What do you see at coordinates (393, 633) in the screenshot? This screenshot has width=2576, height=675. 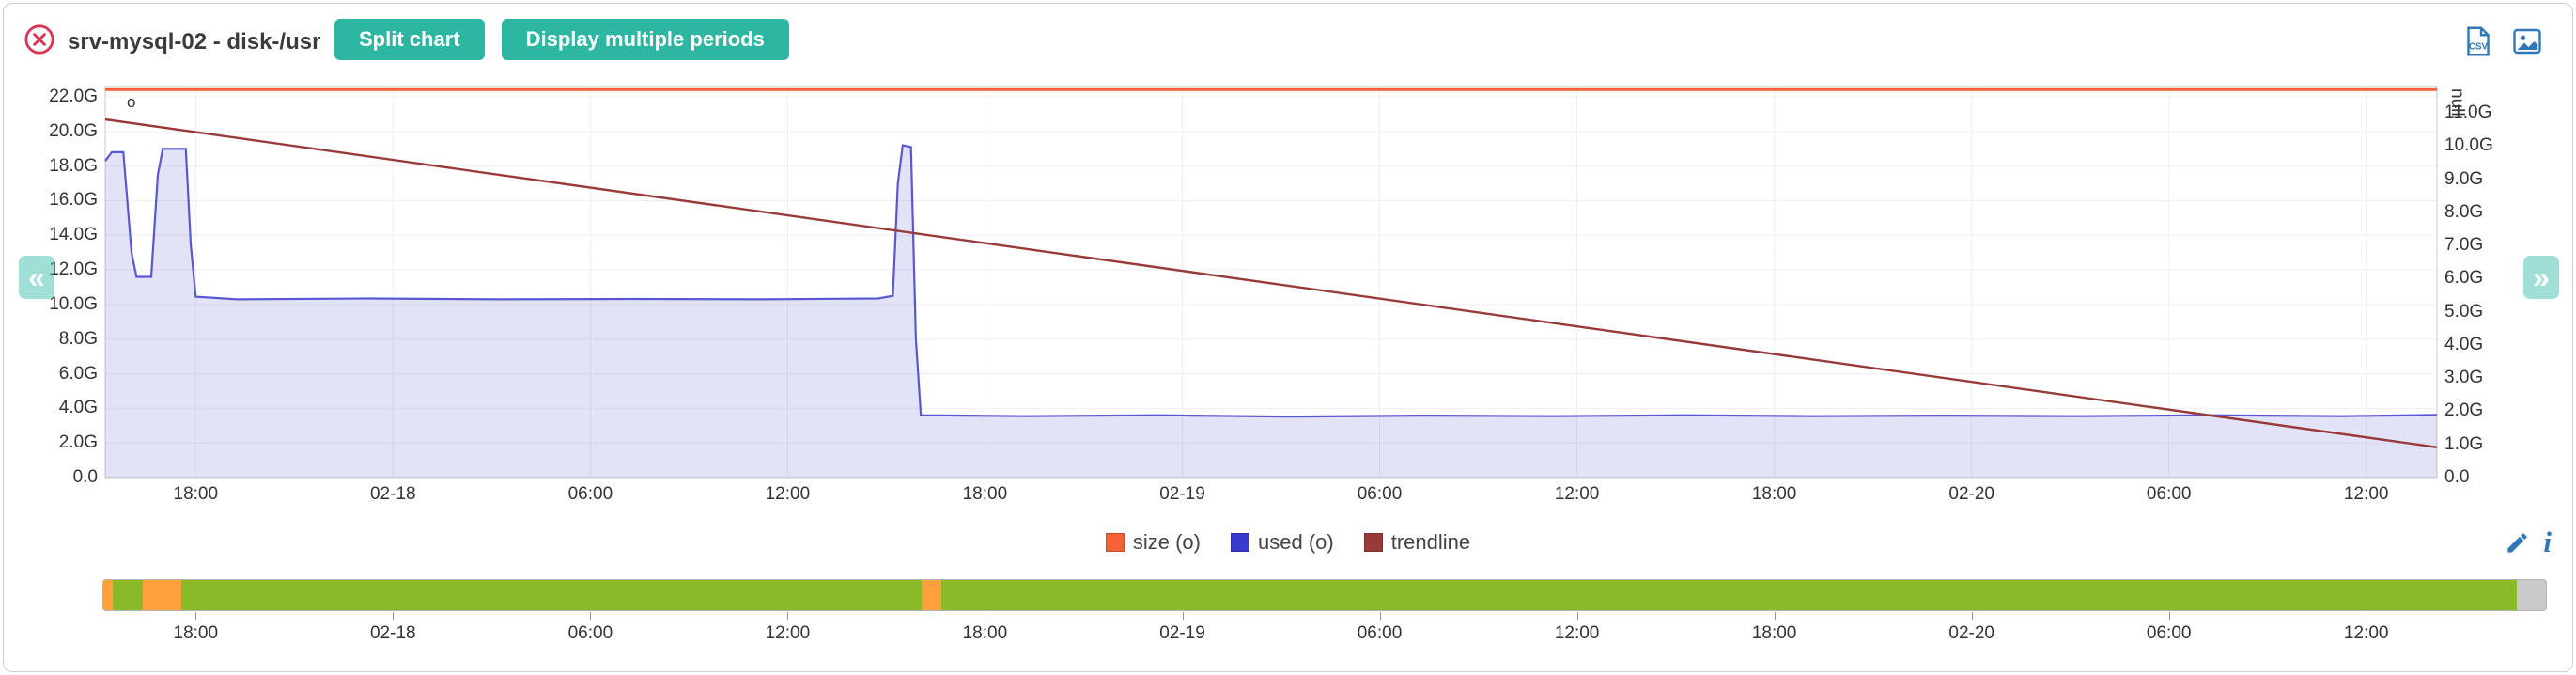 I see `navigator-tick-label: 02-18` at bounding box center [393, 633].